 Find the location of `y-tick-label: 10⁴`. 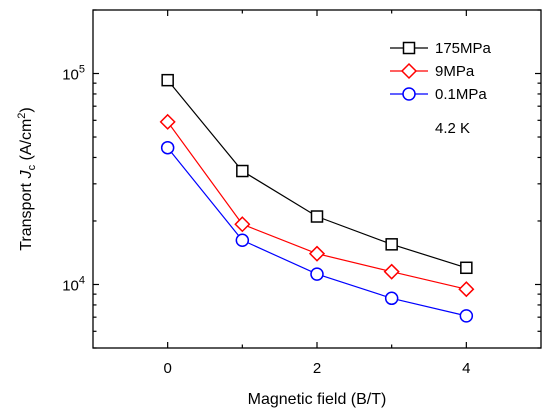

y-tick-label: 10⁴ is located at coordinates (73, 284).